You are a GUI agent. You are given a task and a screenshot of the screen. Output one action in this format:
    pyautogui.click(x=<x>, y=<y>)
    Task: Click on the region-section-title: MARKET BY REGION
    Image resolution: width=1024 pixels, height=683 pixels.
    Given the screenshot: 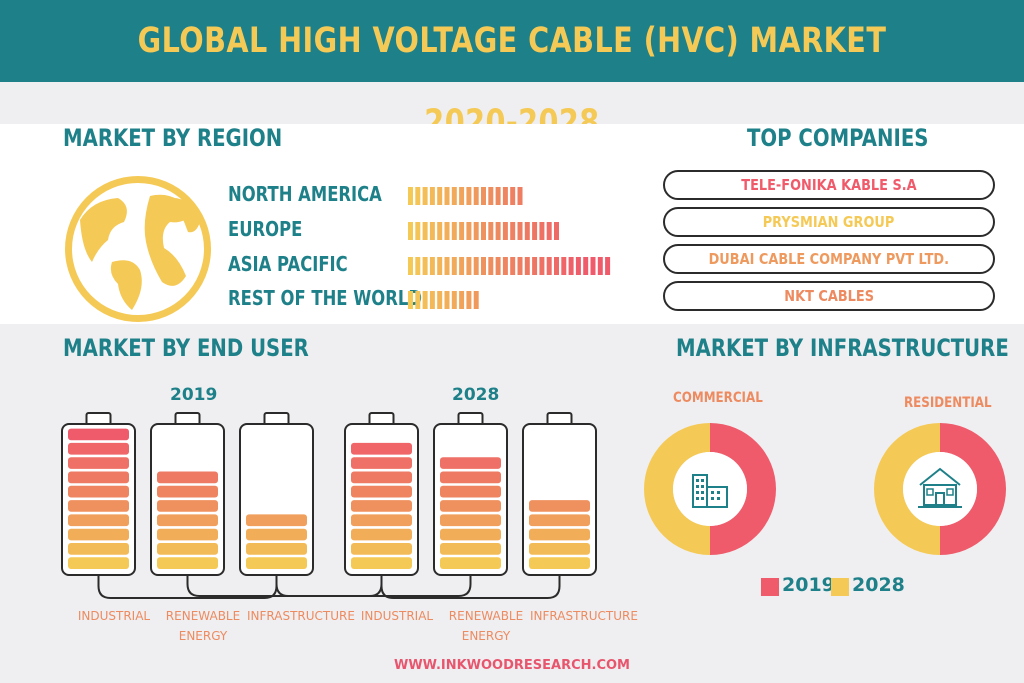 What is the action you would take?
    pyautogui.click(x=173, y=138)
    